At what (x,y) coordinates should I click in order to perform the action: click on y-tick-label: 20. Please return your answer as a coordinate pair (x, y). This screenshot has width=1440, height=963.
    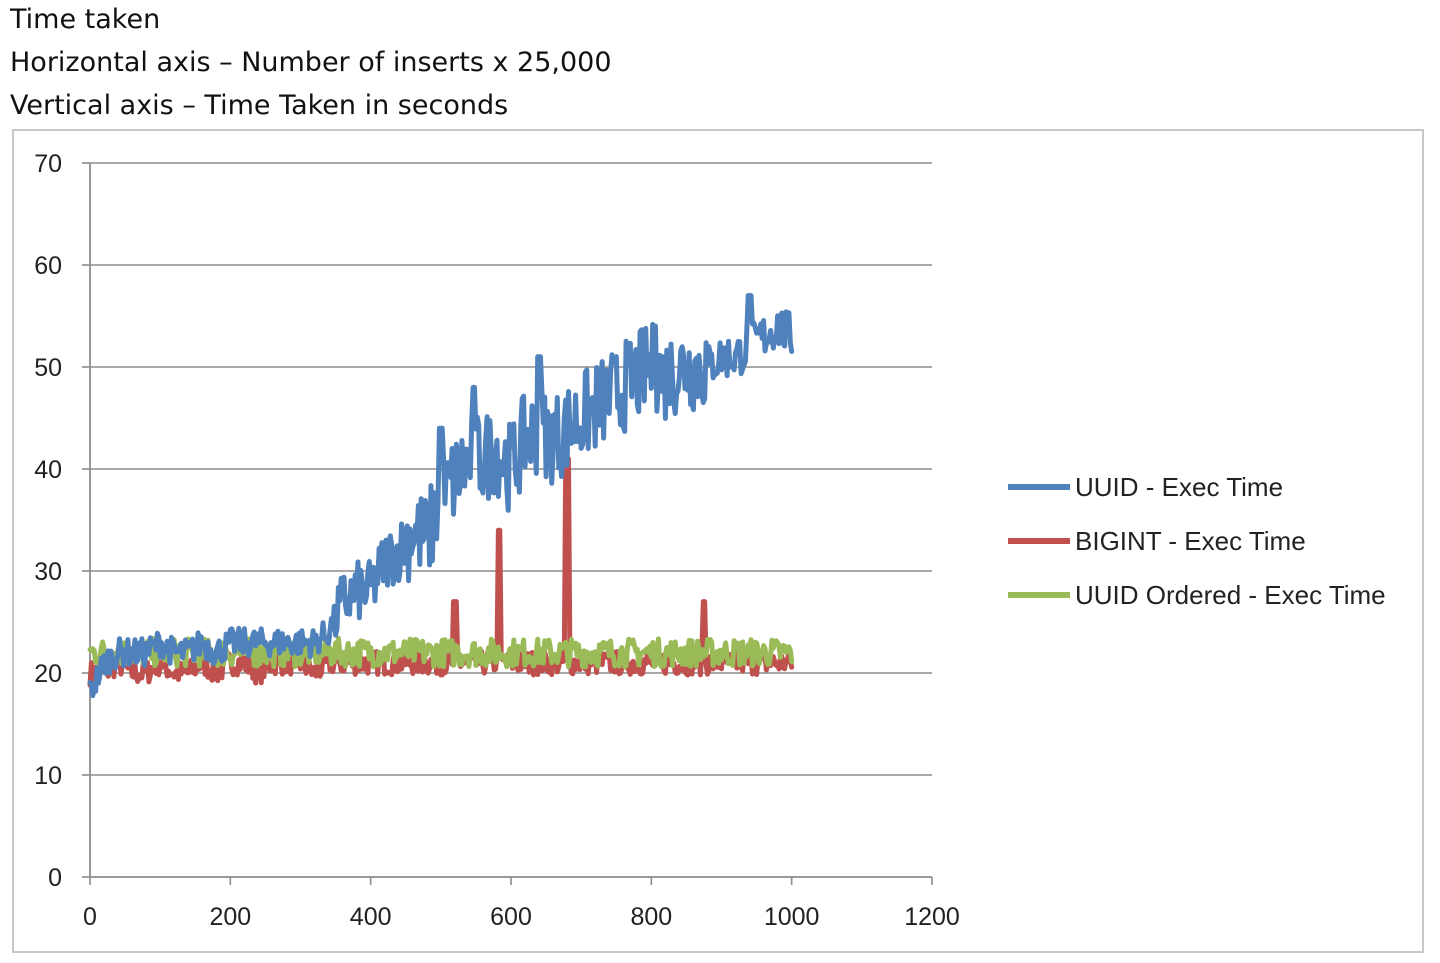
    Looking at the image, I should click on (48, 674).